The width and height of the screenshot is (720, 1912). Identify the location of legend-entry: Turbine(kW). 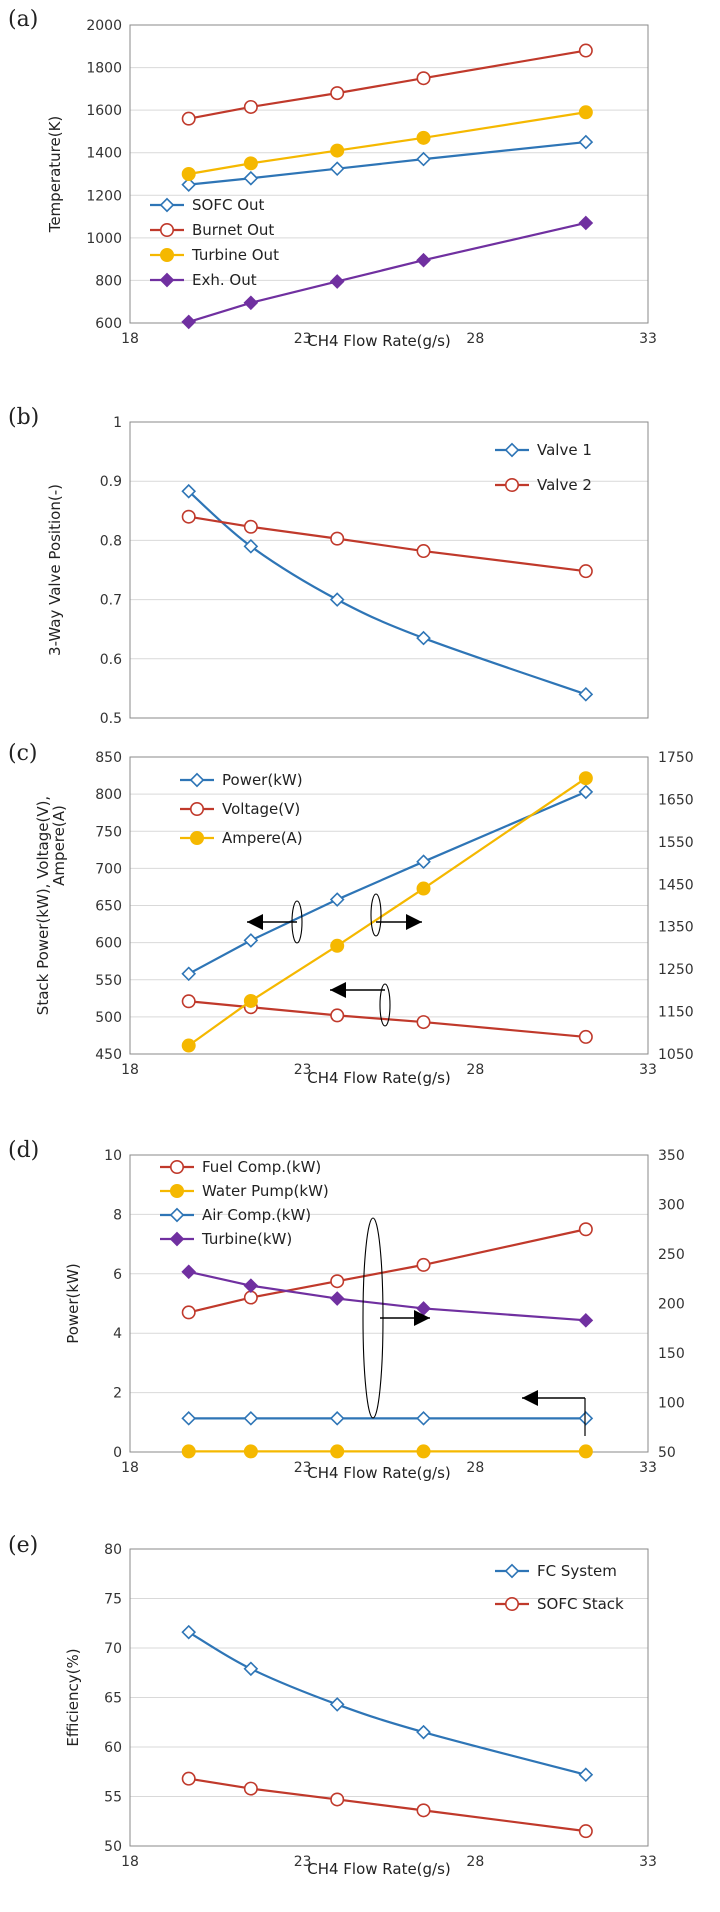
(226, 1239).